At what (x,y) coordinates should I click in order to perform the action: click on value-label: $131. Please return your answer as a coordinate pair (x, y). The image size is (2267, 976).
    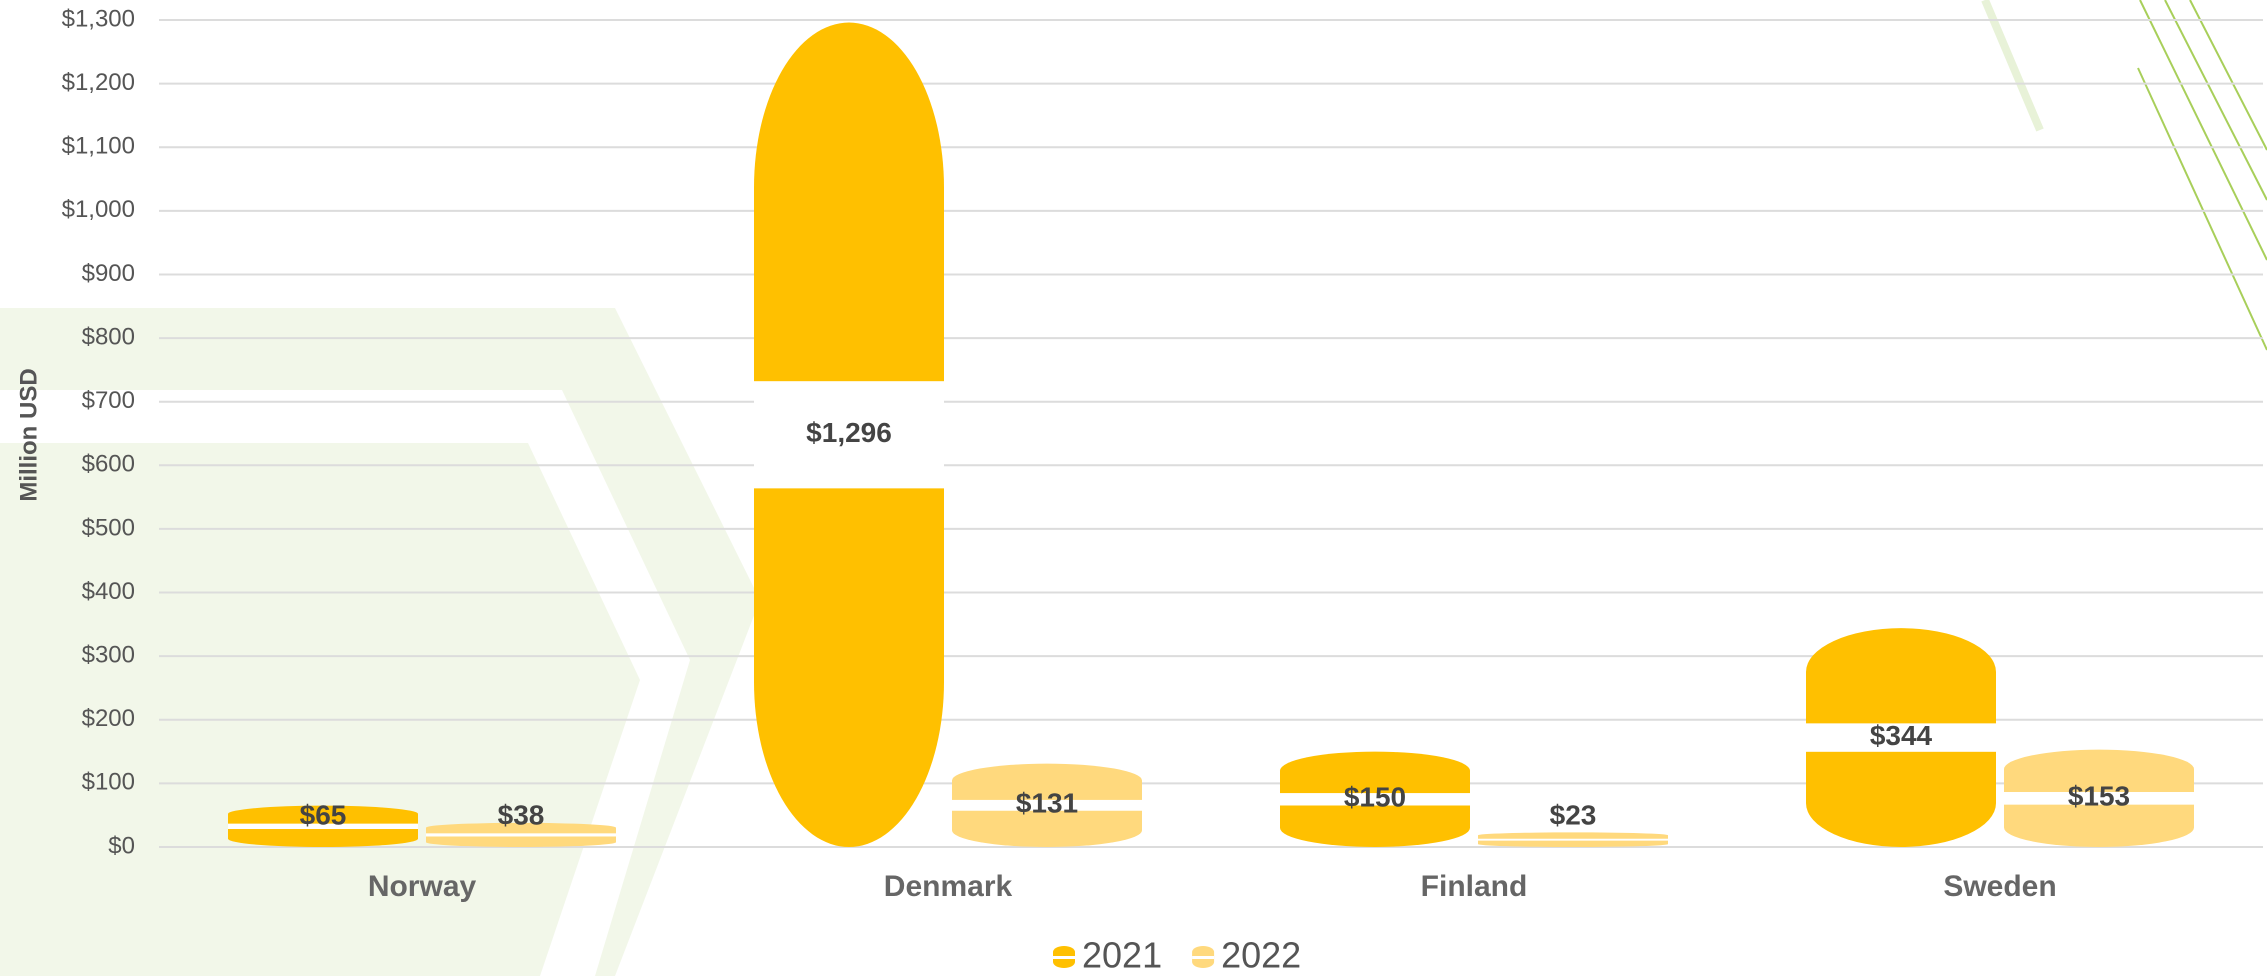
    Looking at the image, I should click on (1047, 803).